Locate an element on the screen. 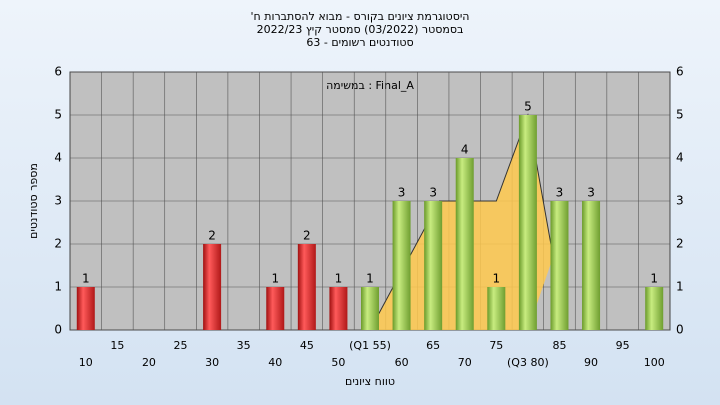 The width and height of the screenshot is (720, 405). x-tick-label: 90 is located at coordinates (591, 362).